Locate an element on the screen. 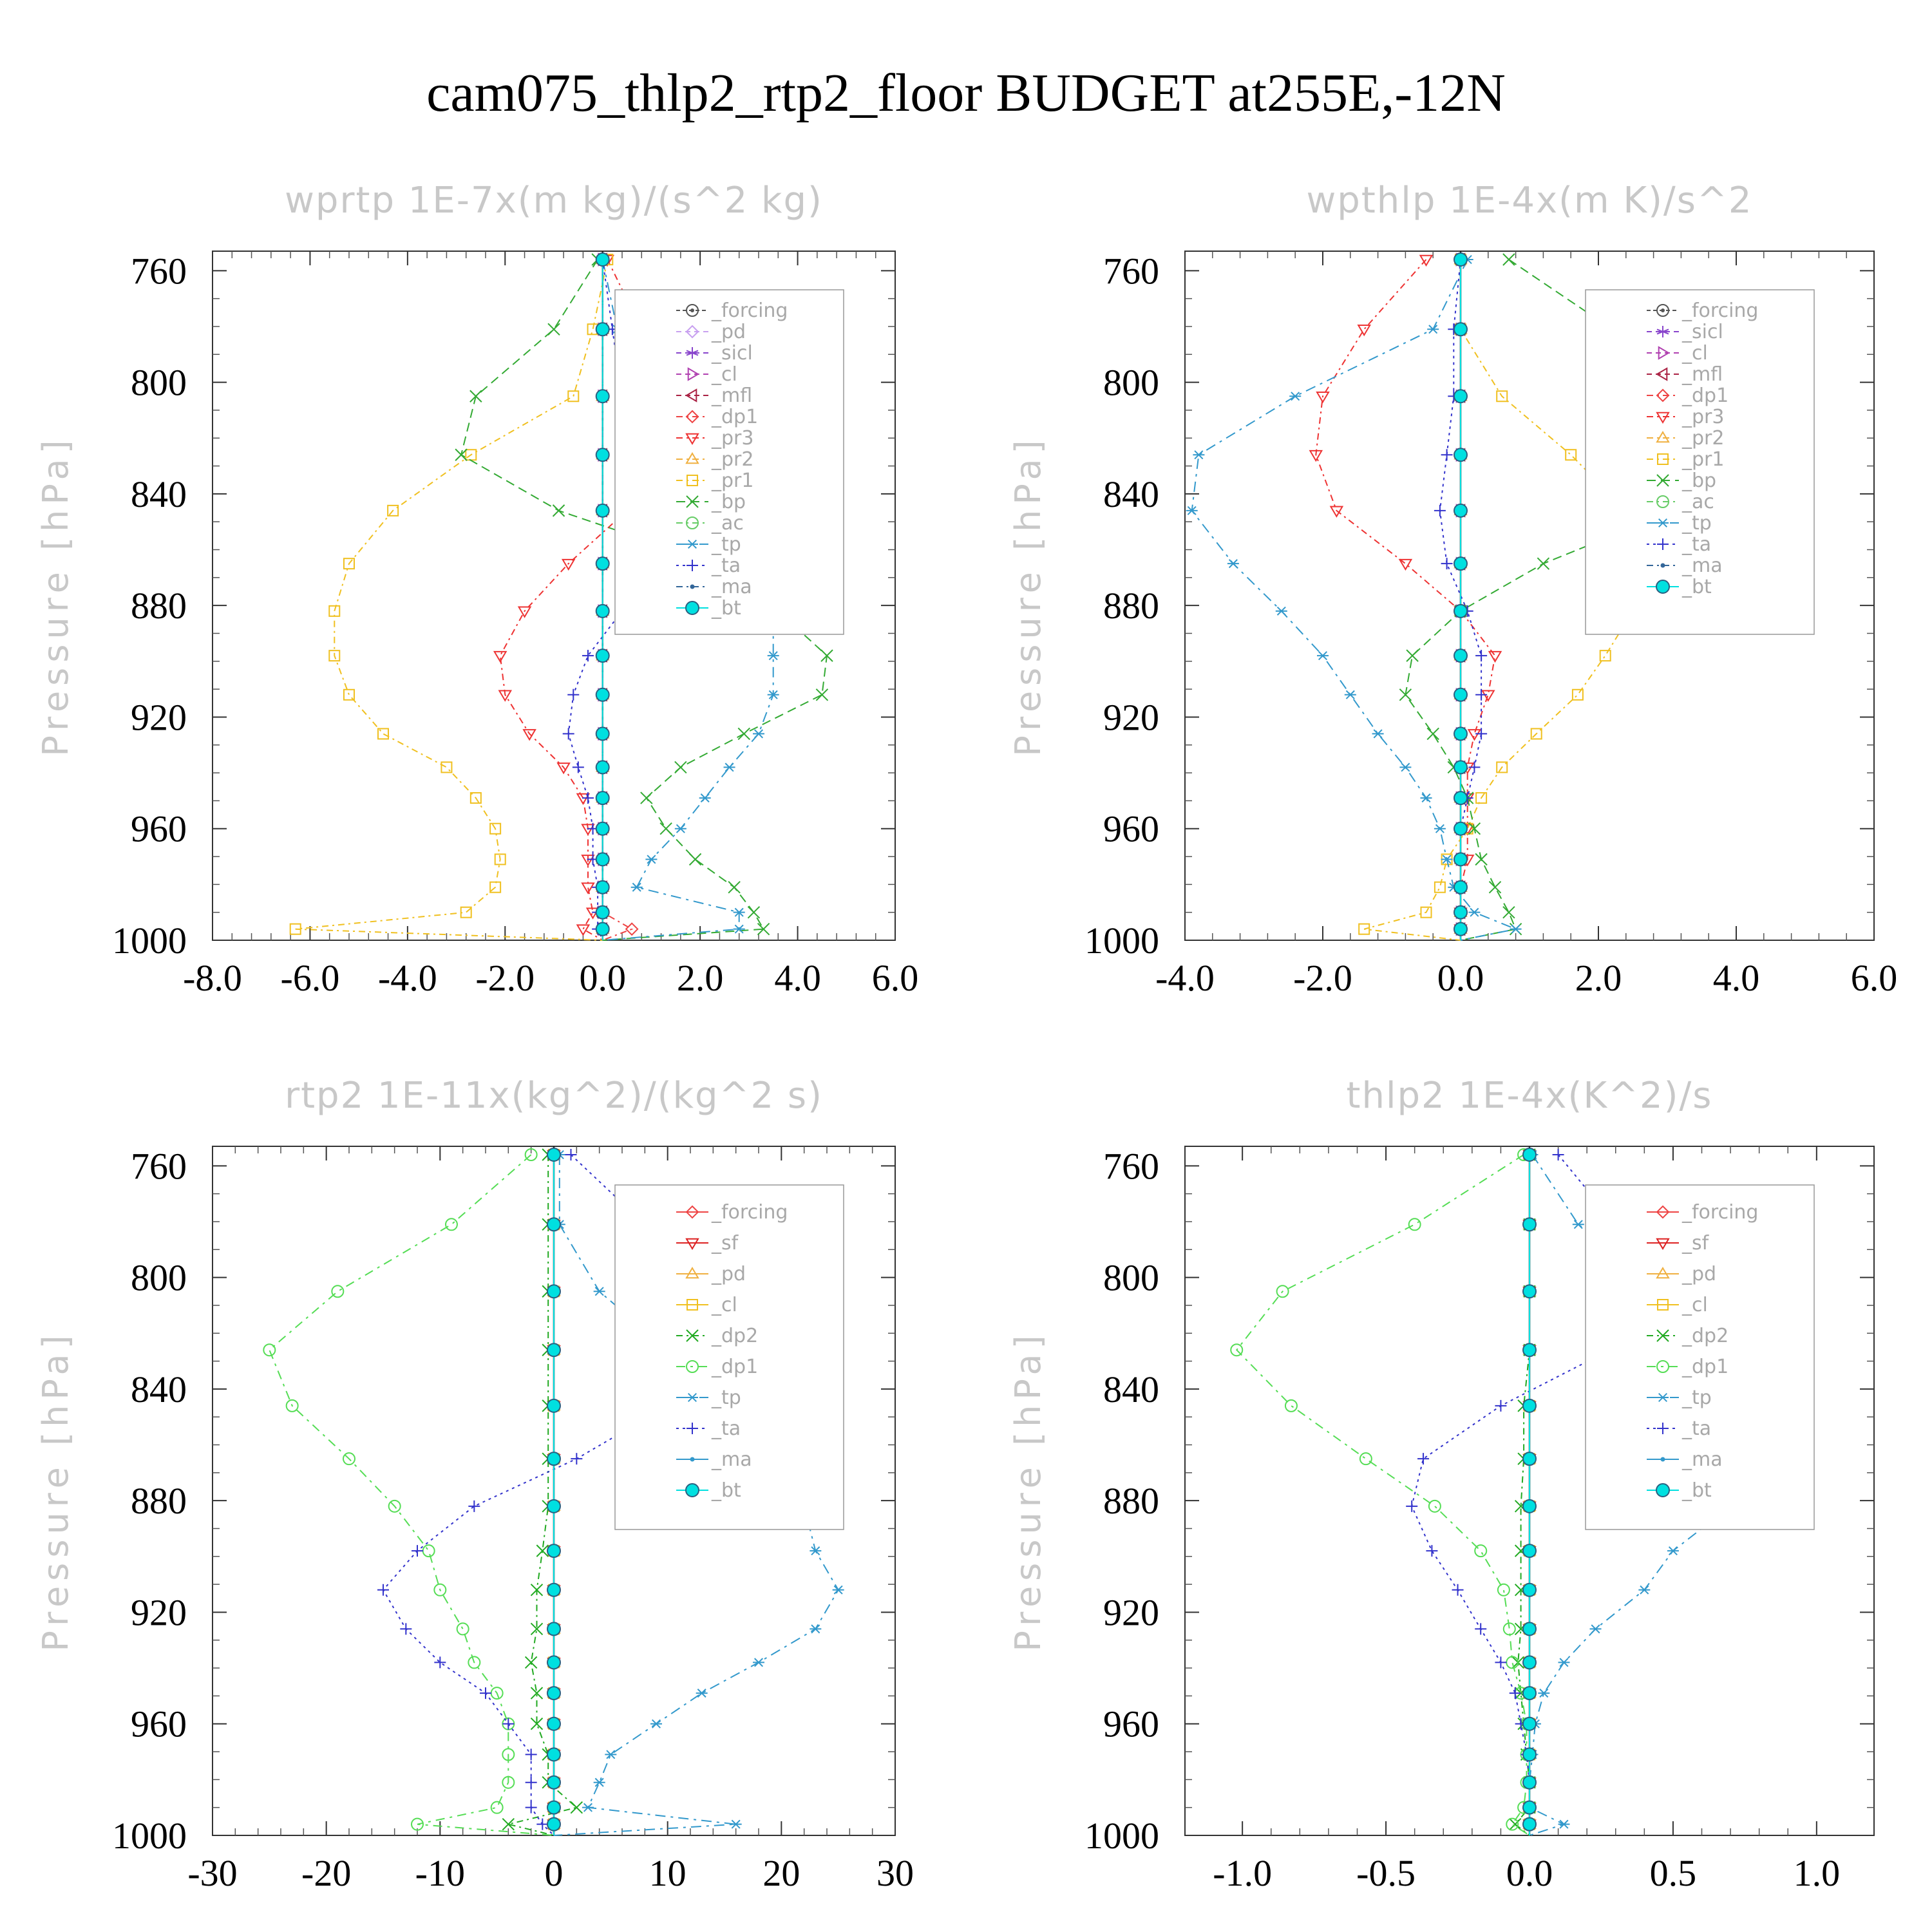 This screenshot has height=1932, width=1932. legend-label_ta: _ta is located at coordinates (726, 565).